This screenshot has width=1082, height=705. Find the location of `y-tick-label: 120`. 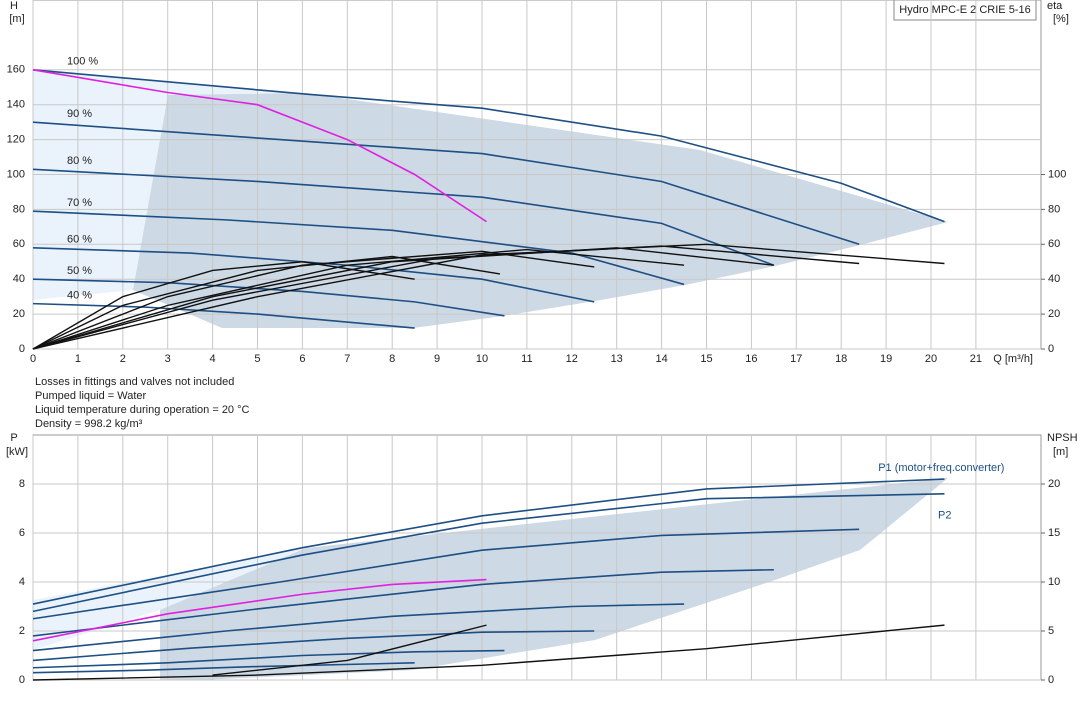

y-tick-label: 120 is located at coordinates (16, 140).